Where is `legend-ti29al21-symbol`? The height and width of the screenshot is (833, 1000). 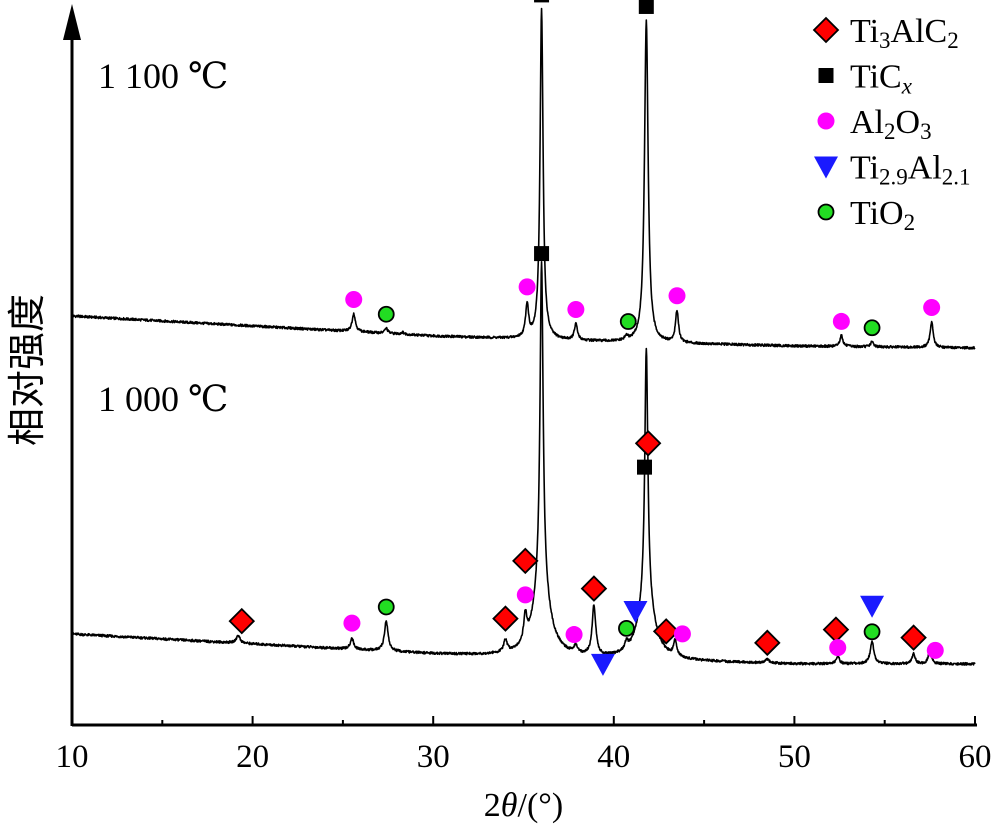
legend-ti29al21-symbol is located at coordinates (826, 167).